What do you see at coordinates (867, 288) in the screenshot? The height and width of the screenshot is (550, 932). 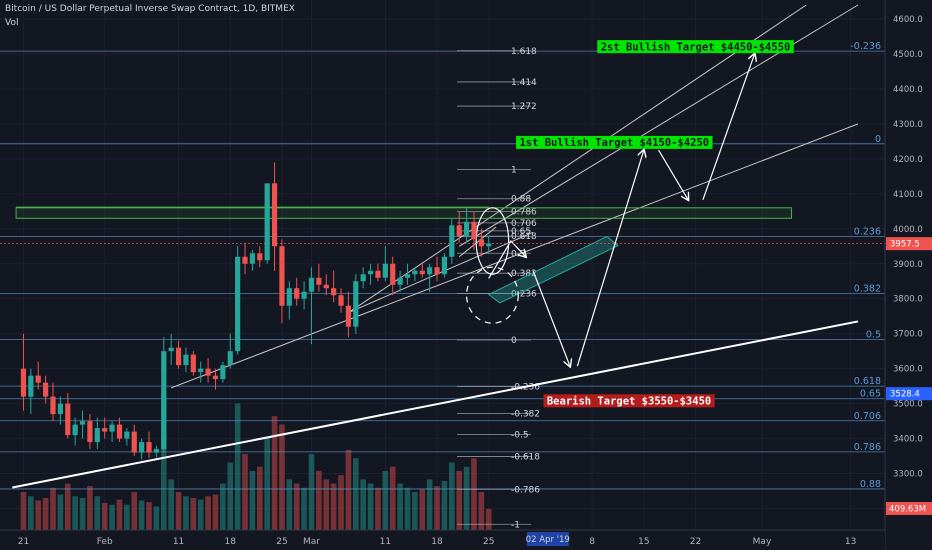 I see `fib-right-label: 0.382` at bounding box center [867, 288].